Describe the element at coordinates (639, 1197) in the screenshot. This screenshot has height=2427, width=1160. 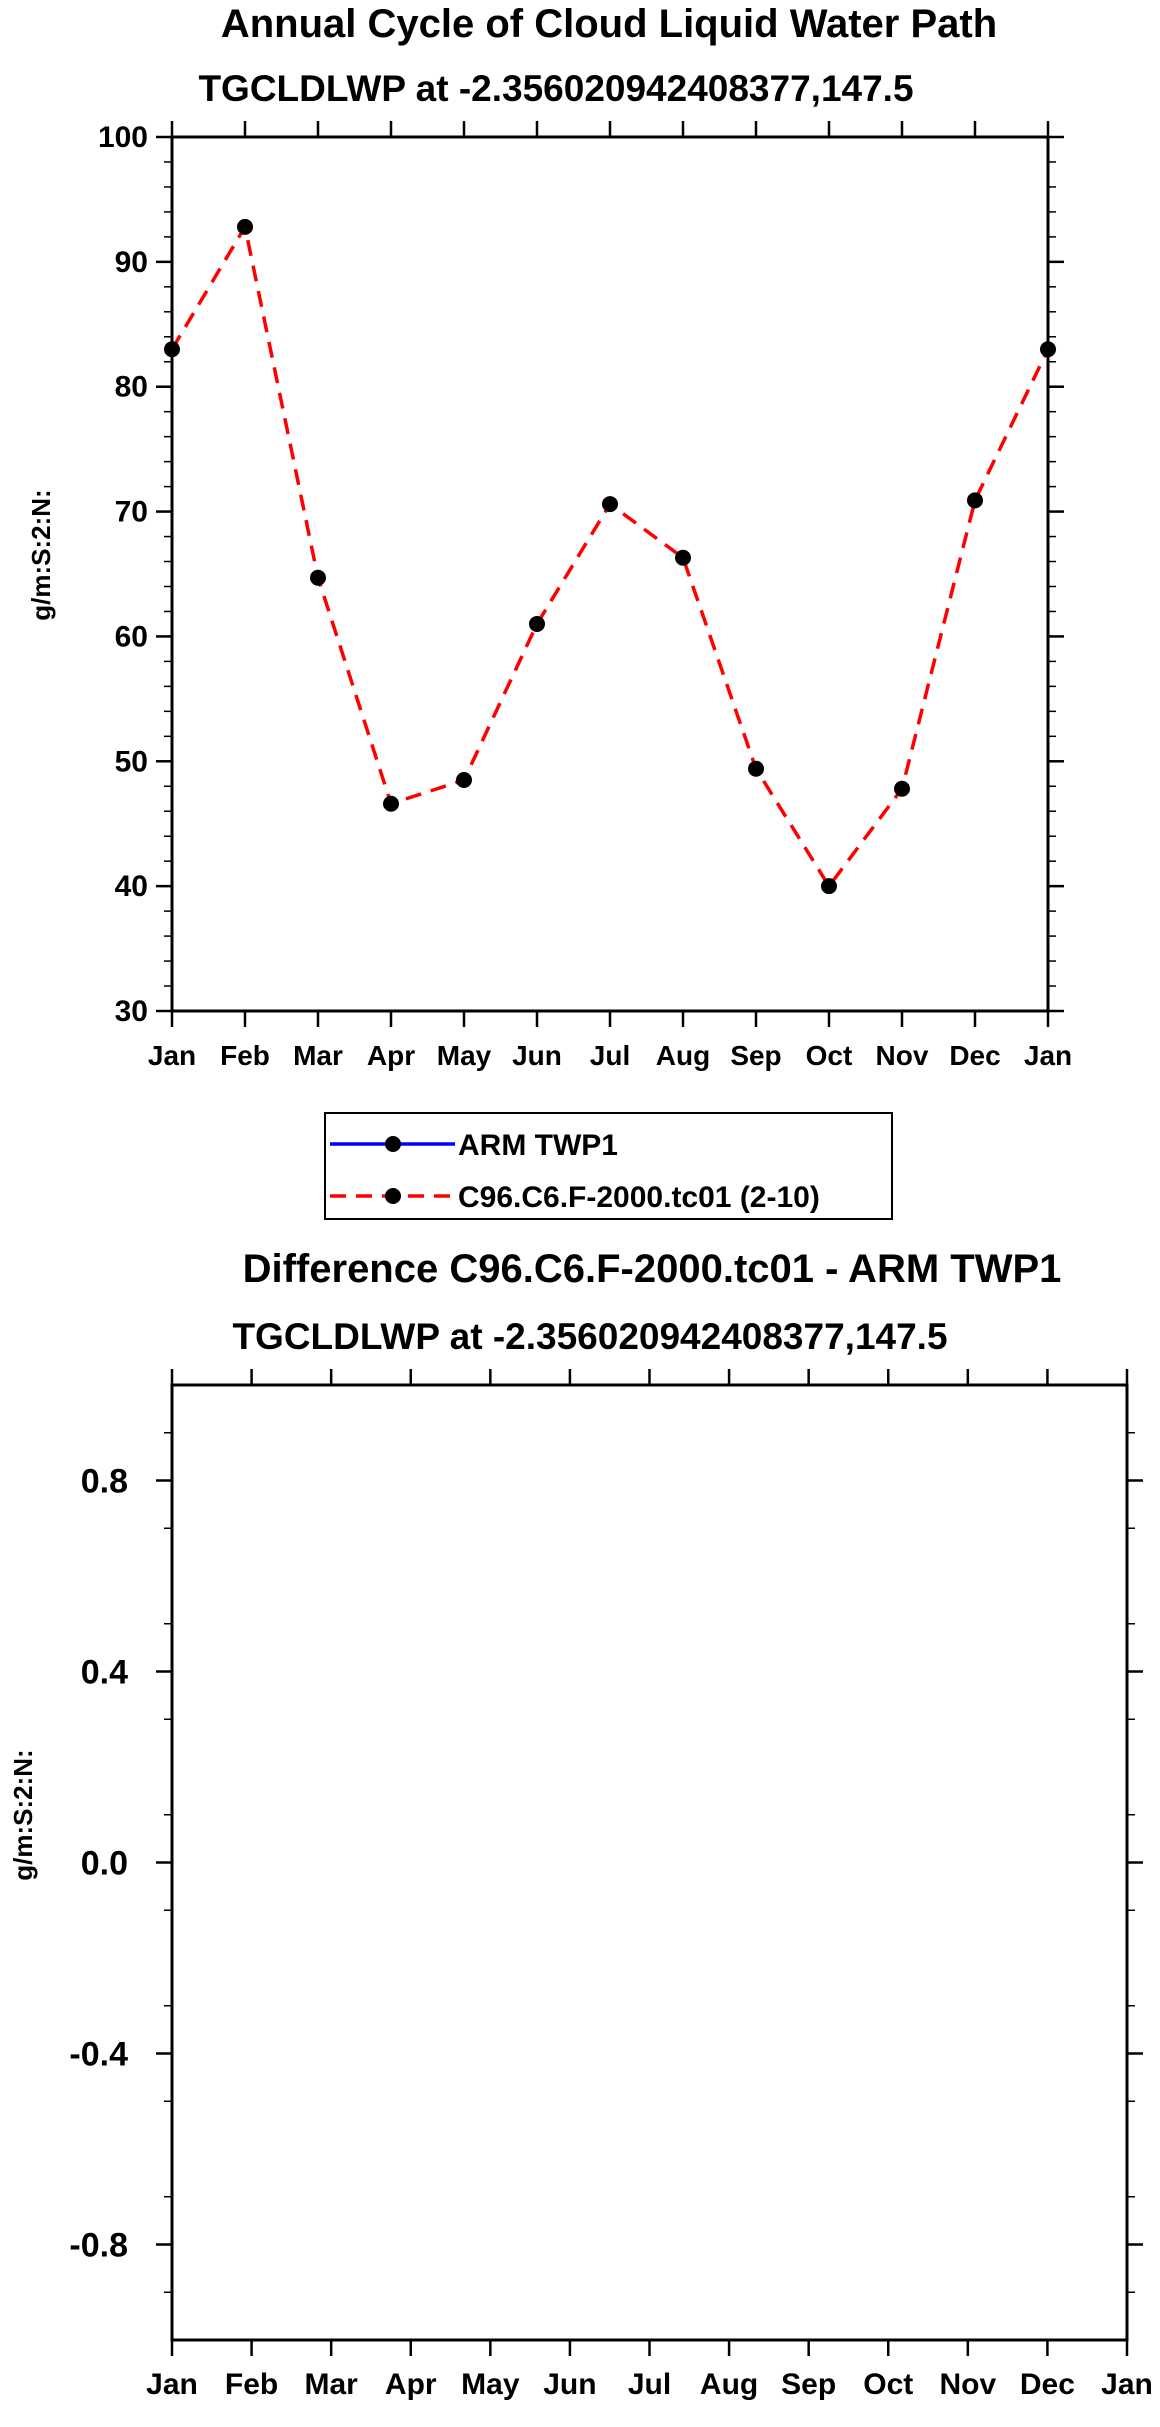
I see `legend-label-model: C96.C6.F-2000.tc01 (2-10)` at that location.